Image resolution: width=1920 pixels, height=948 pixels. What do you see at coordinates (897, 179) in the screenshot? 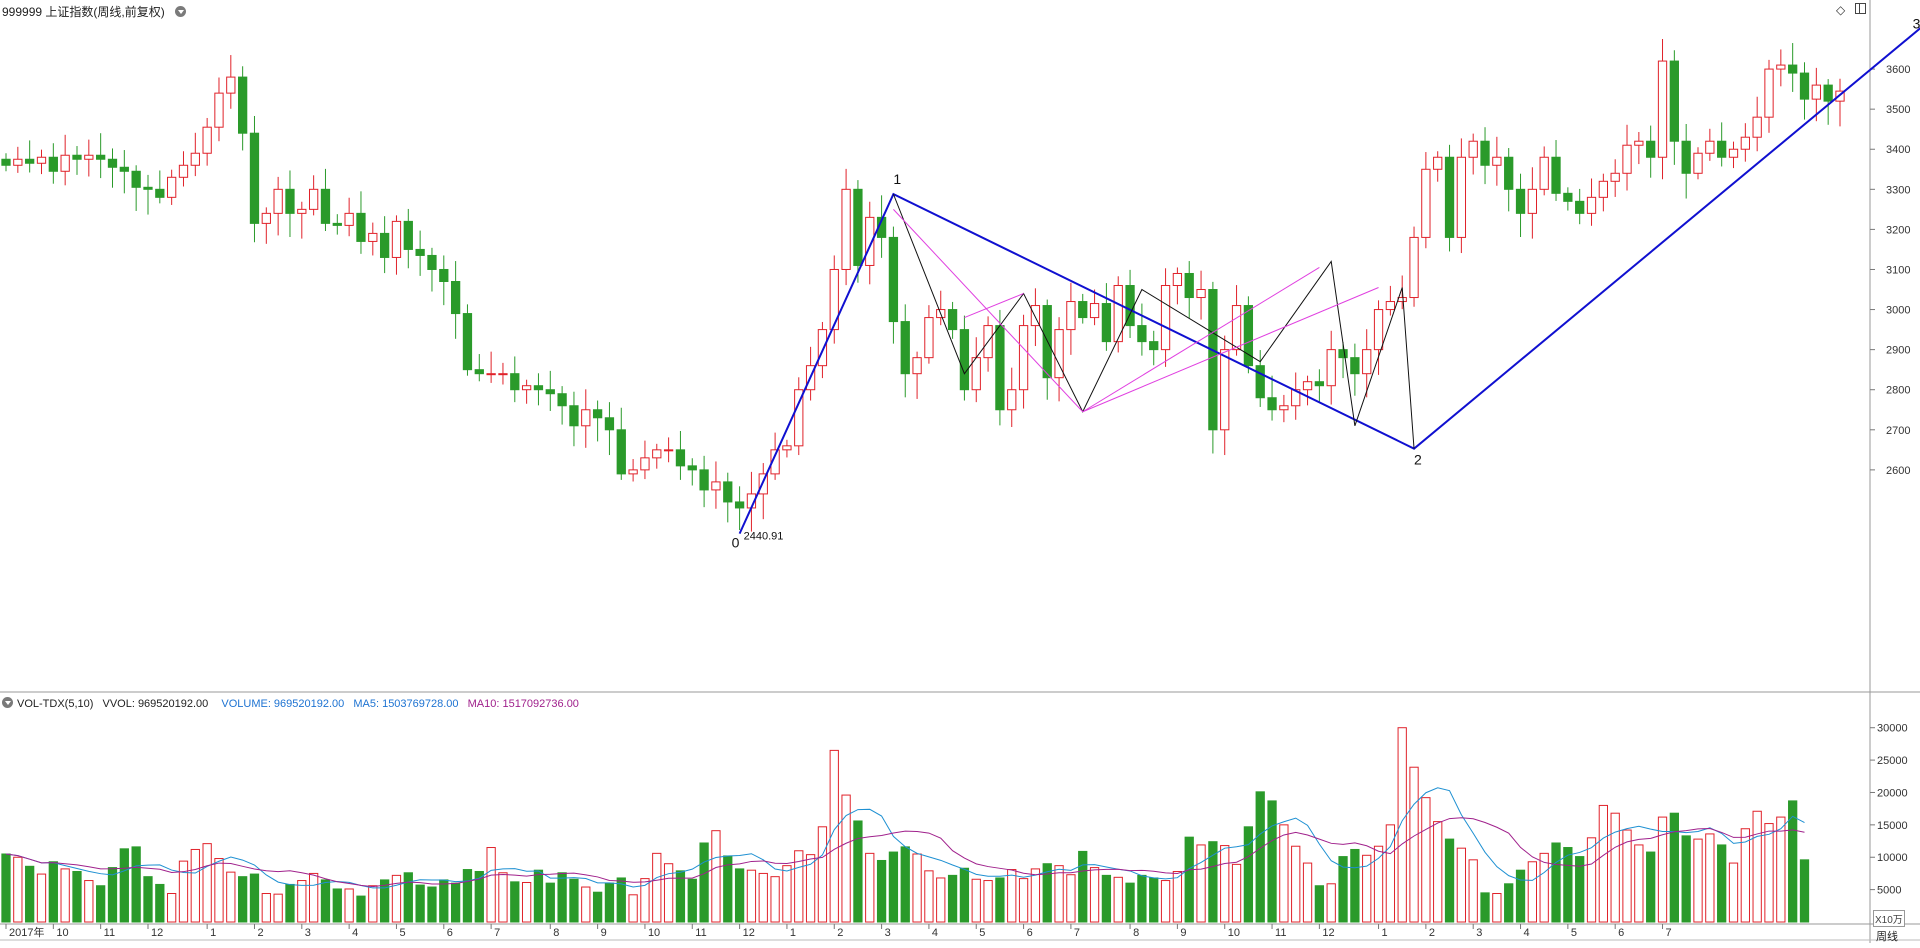
I see `wave-label: 1` at bounding box center [897, 179].